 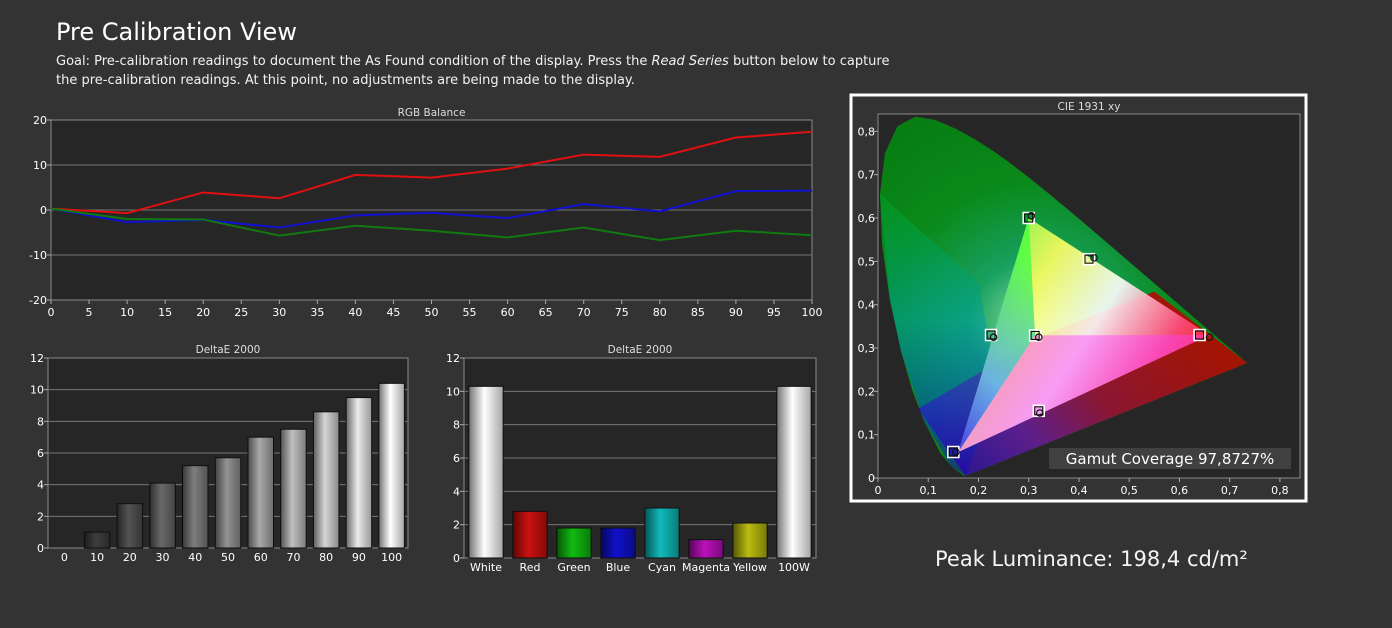 What do you see at coordinates (89, 312) in the screenshot?
I see `rgb-x-tick-label: 5` at bounding box center [89, 312].